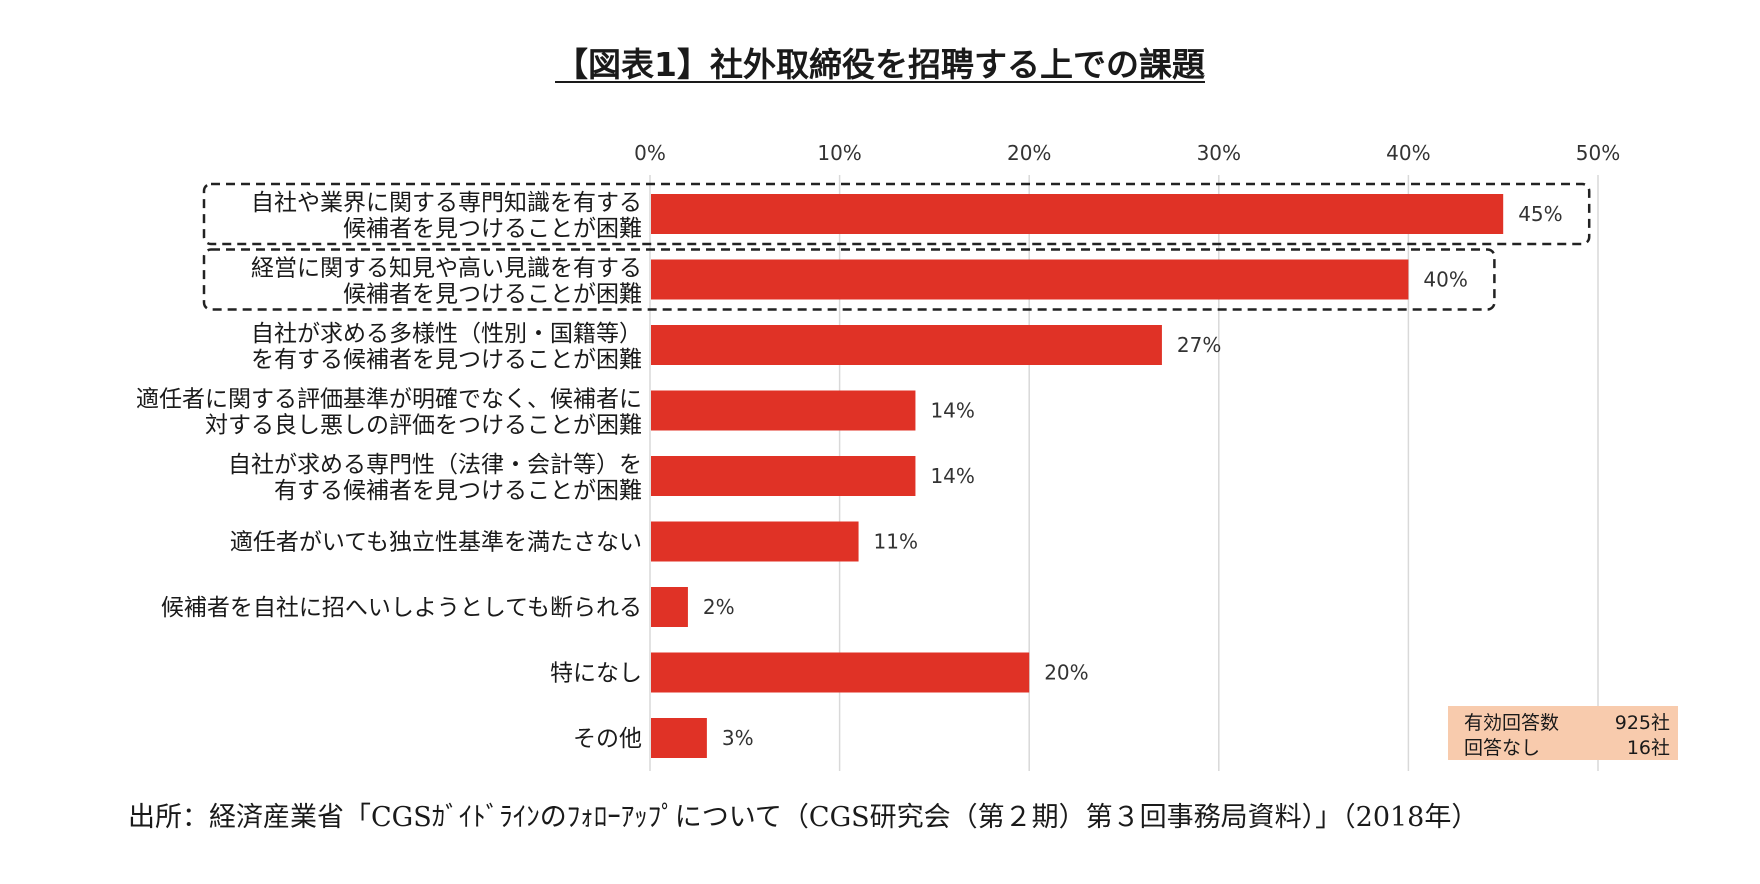 This screenshot has width=1760, height=884. Describe the element at coordinates (738, 738) in the screenshot. I see `data-label: 3%` at that location.